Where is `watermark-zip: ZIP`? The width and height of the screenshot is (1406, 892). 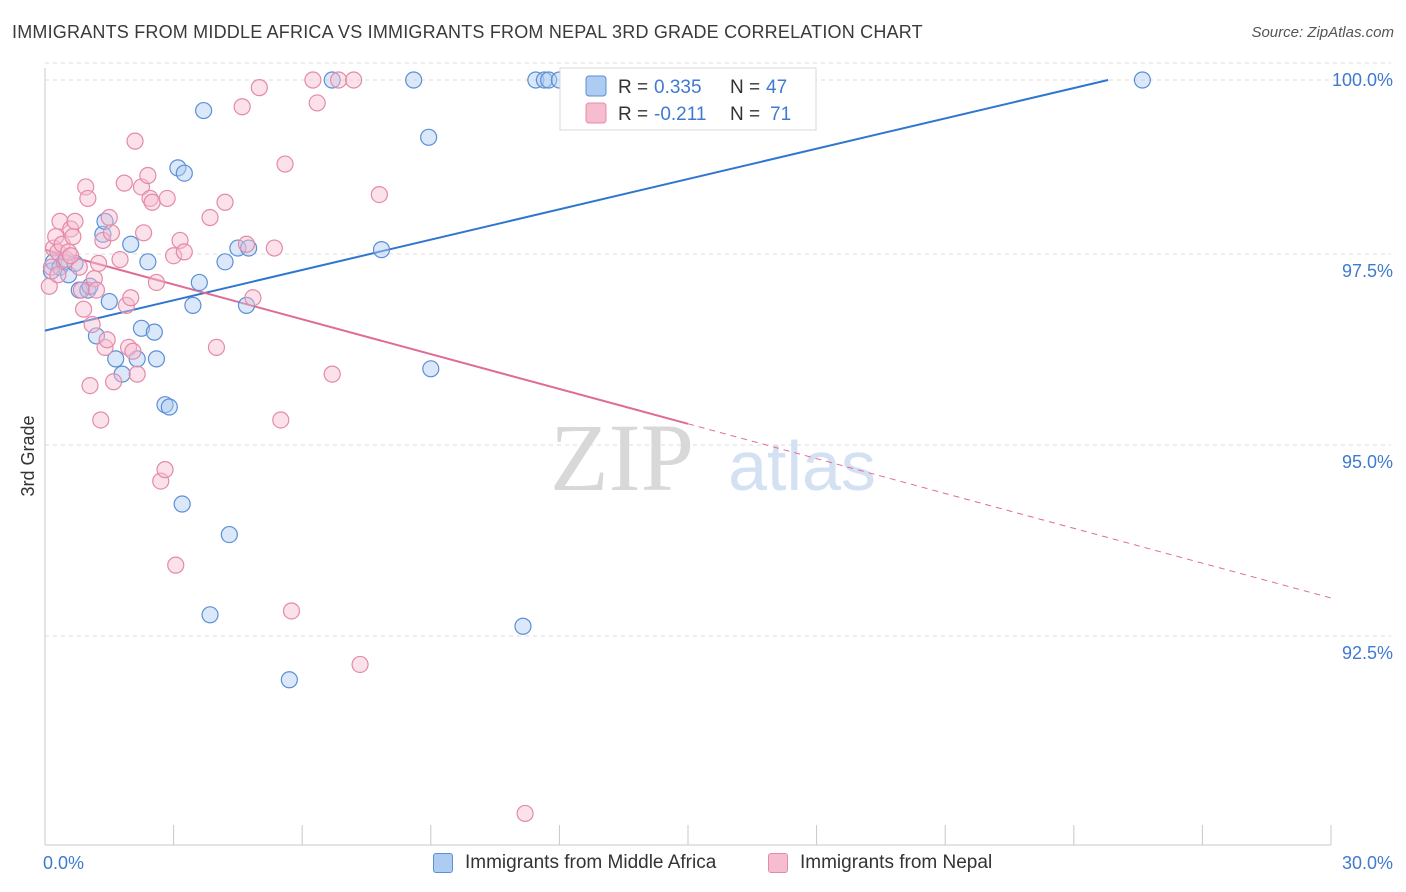
watermark-zip: ZIP is located at coordinates (622, 457).